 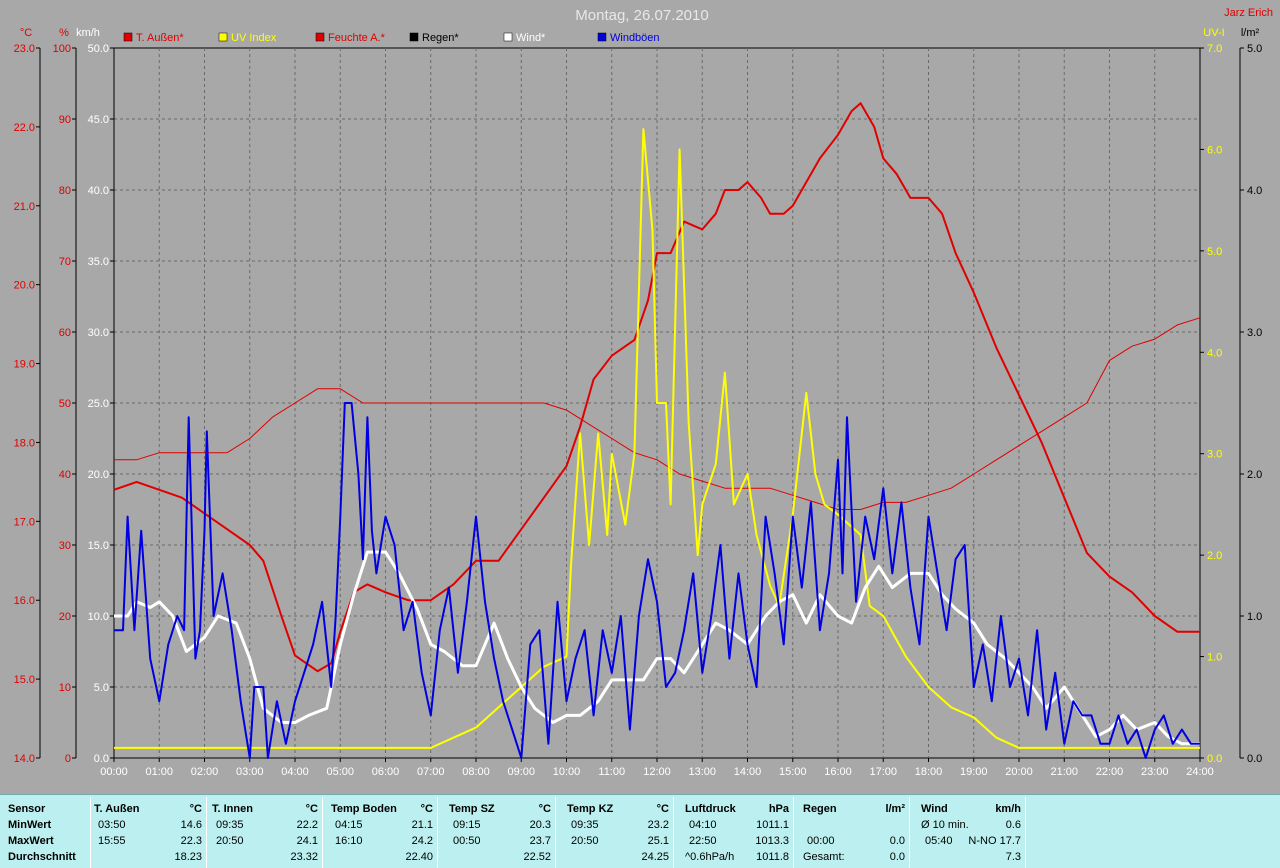 What do you see at coordinates (64, 33) in the screenshot?
I see `axis-unit-humidity: %` at bounding box center [64, 33].